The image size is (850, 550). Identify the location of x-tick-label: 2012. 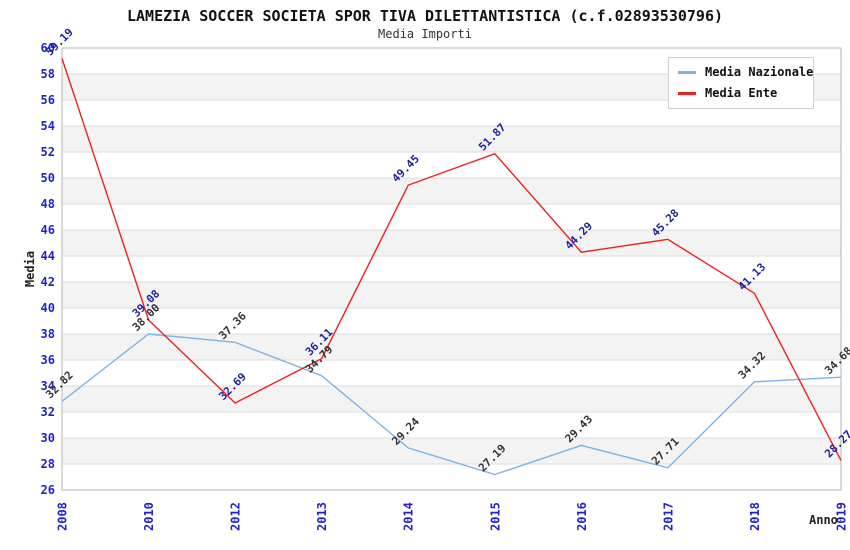
(236, 516).